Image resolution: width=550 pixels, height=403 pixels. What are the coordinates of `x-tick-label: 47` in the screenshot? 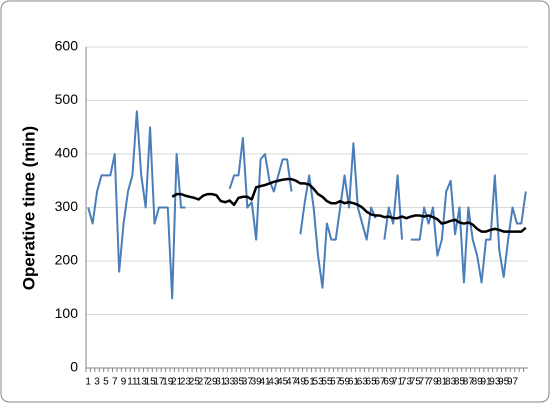 It's located at (292, 382).